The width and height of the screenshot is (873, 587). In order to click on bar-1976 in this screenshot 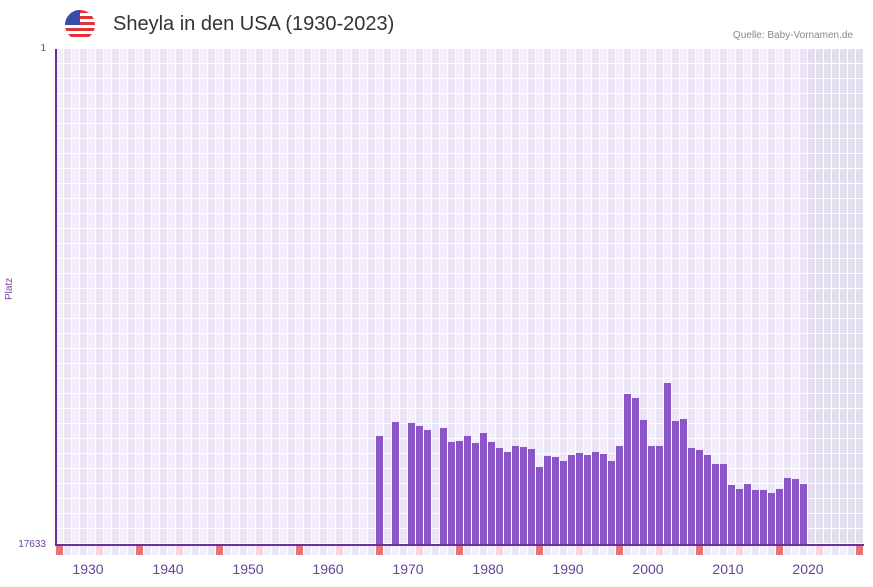, I will do `click(443, 486)`.